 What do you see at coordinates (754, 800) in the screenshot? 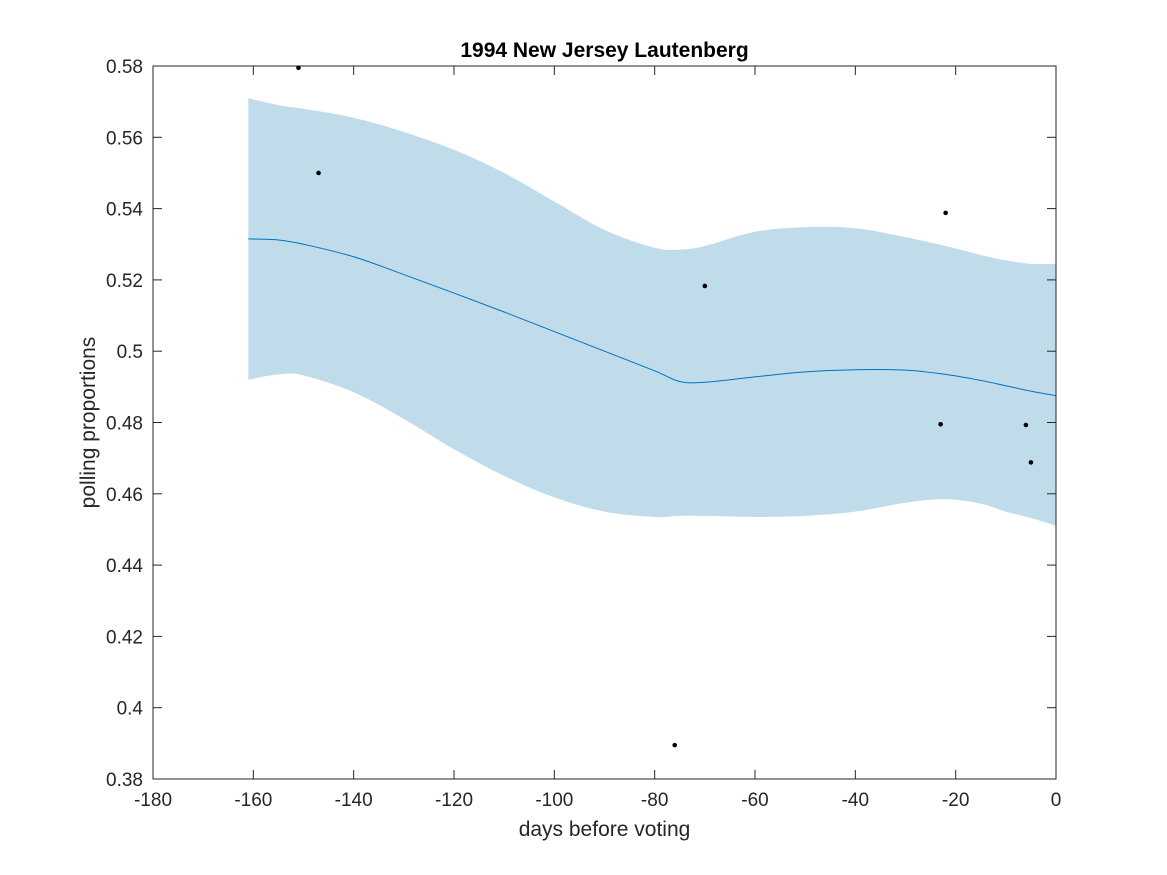
I see `x-tick-label: -60` at bounding box center [754, 800].